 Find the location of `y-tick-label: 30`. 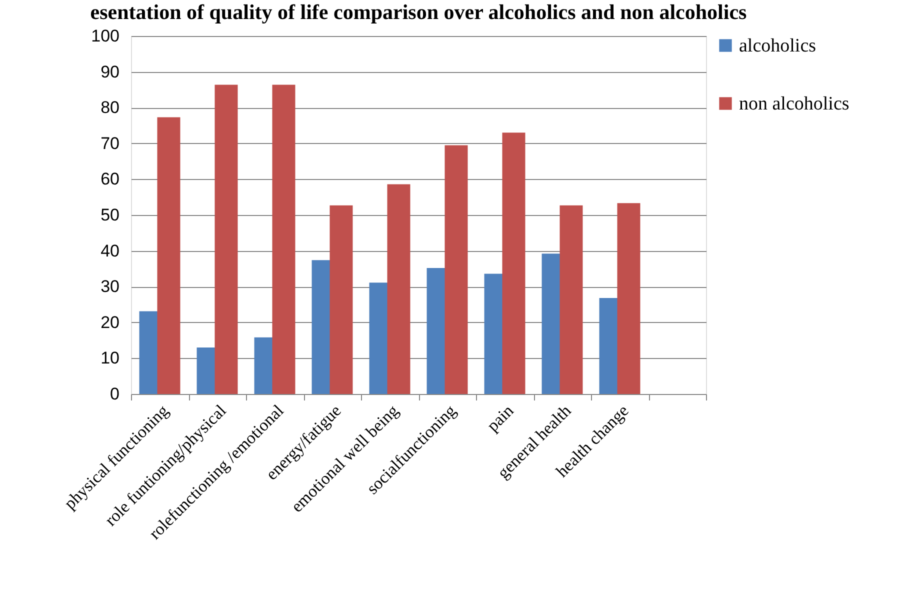

y-tick-label: 30 is located at coordinates (110, 286).